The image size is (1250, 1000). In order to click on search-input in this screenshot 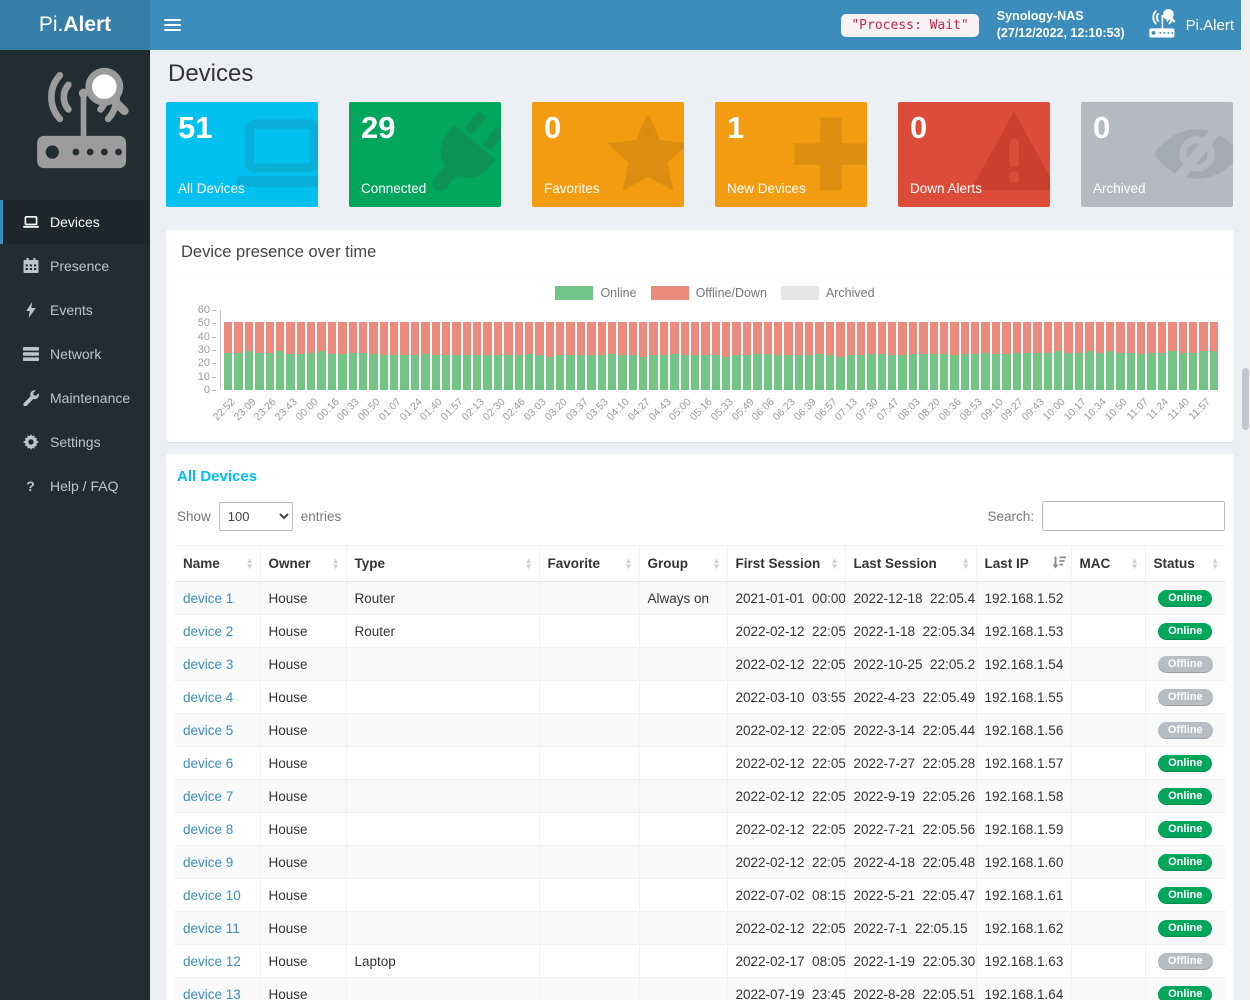, I will do `click(1133, 516)`.